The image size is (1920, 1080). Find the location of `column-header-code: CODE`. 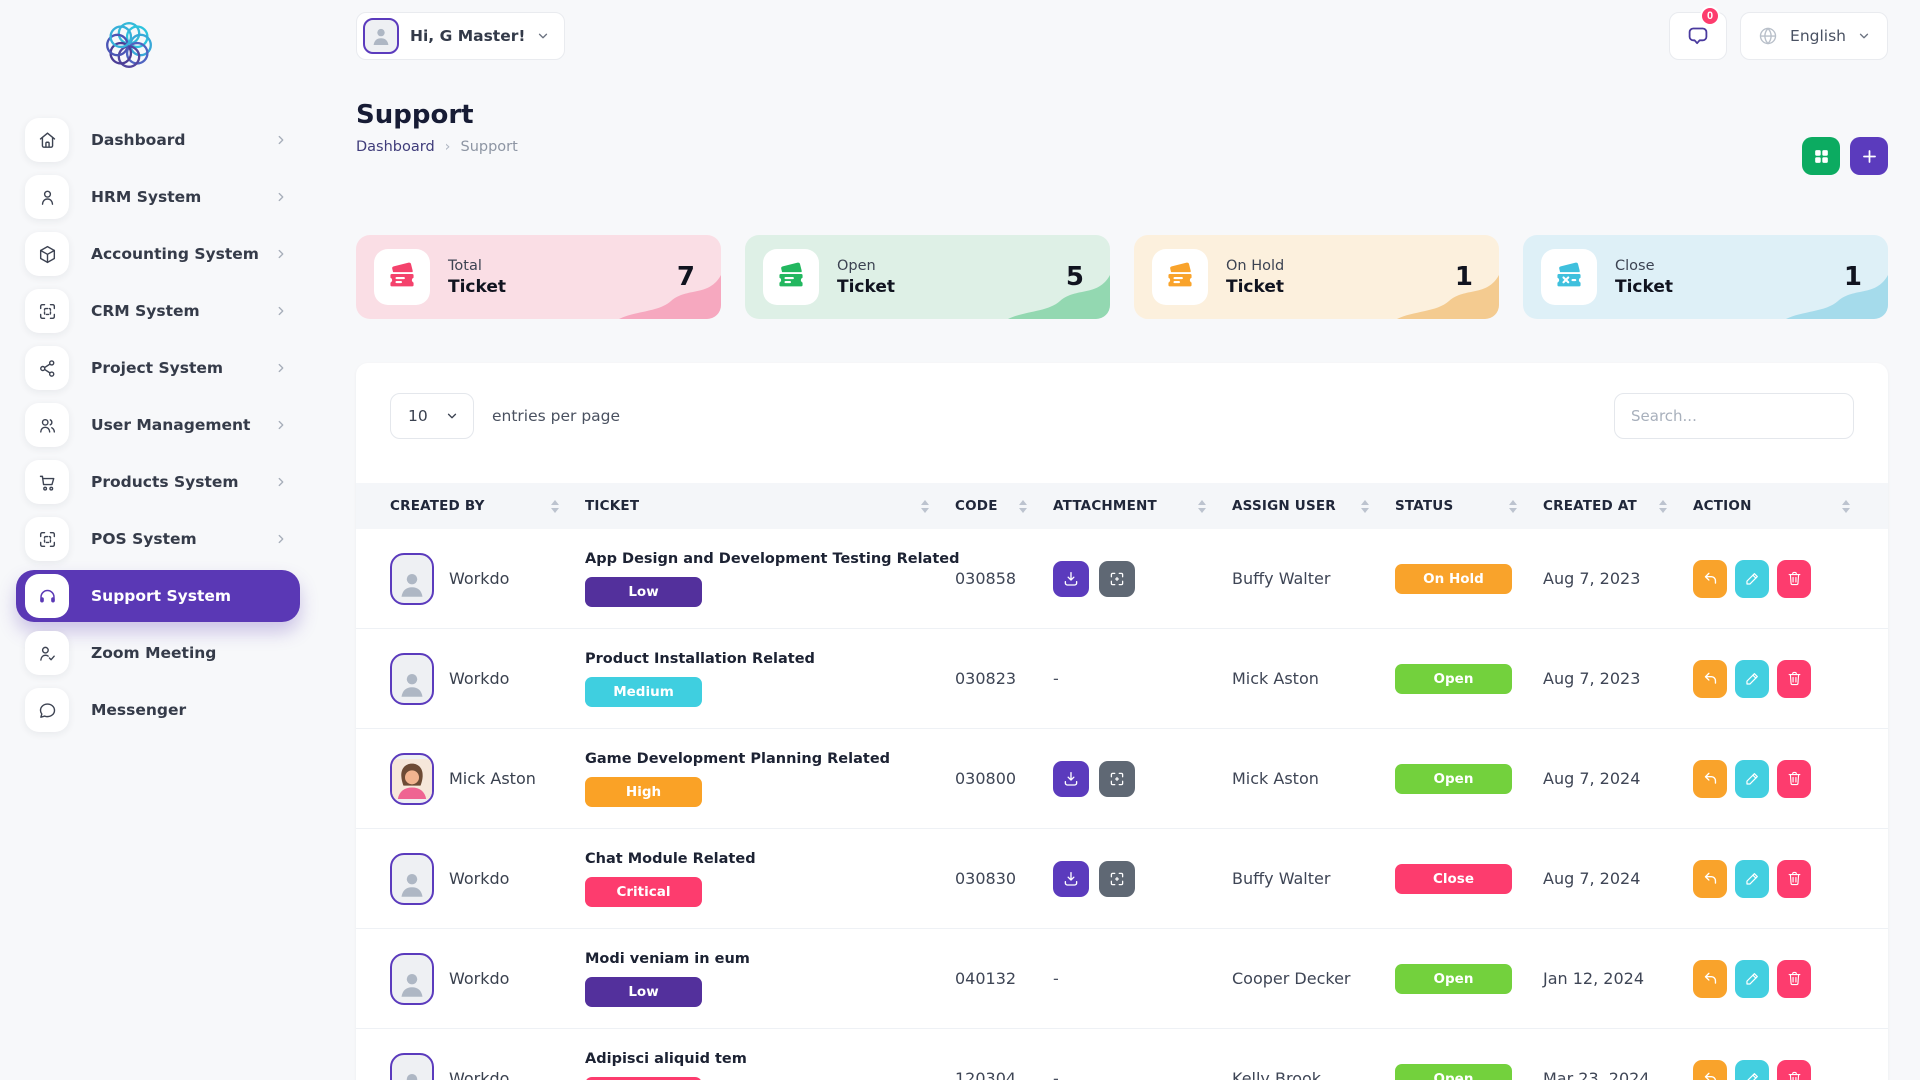

column-header-code: CODE is located at coordinates (1004, 506).